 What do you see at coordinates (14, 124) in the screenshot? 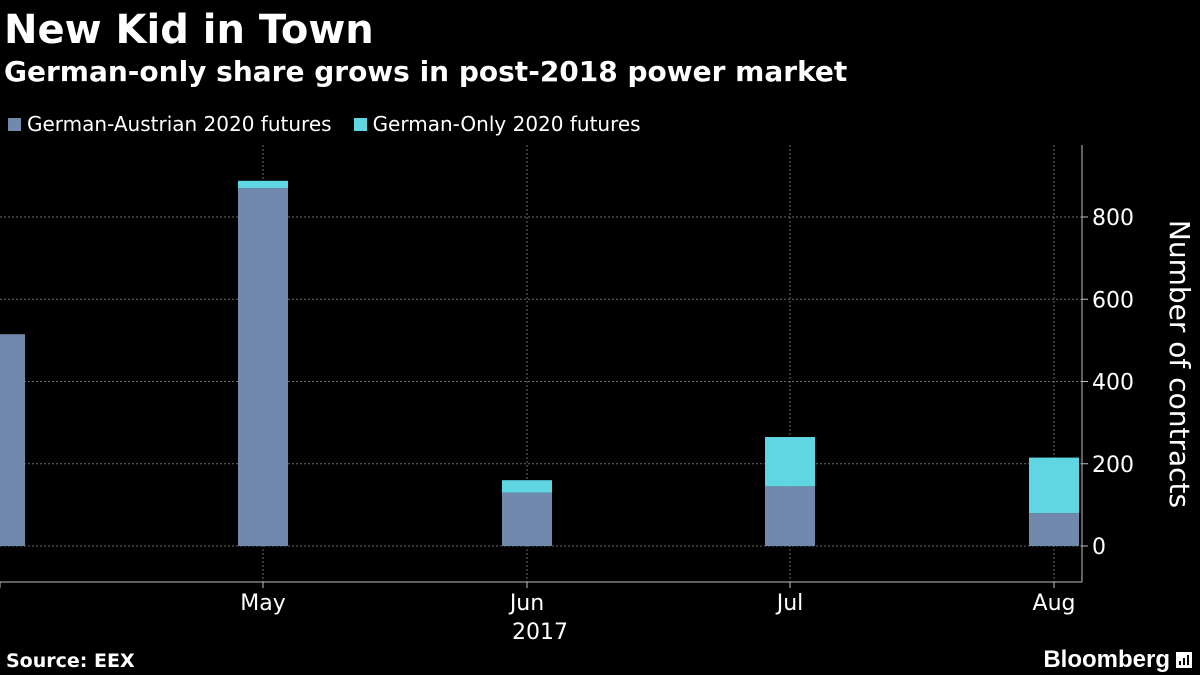
I see `legend-swatch-german-austrian` at bounding box center [14, 124].